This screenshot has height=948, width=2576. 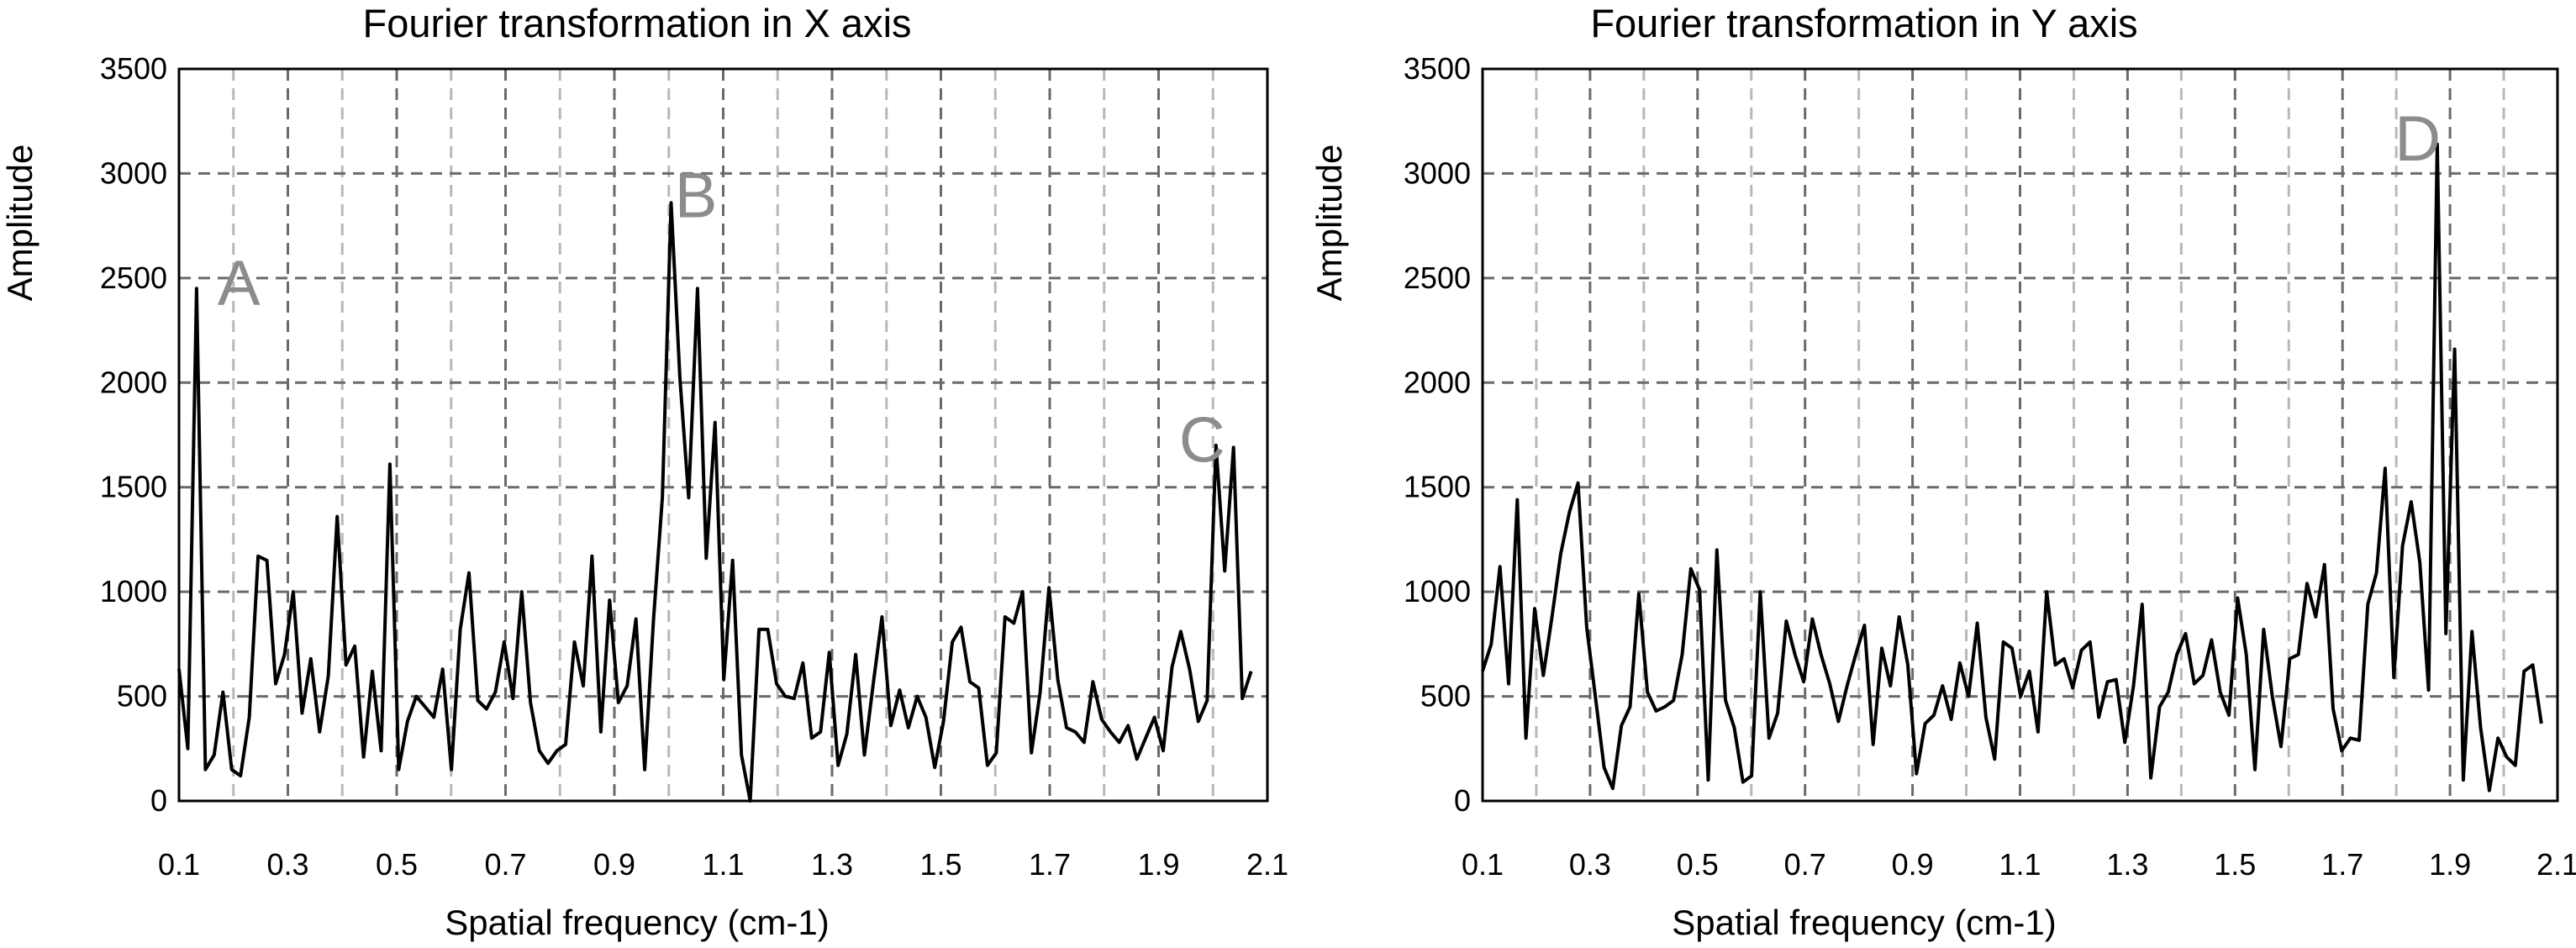 What do you see at coordinates (637, 23) in the screenshot?
I see `chart-title: Fourier transformation in X axis` at bounding box center [637, 23].